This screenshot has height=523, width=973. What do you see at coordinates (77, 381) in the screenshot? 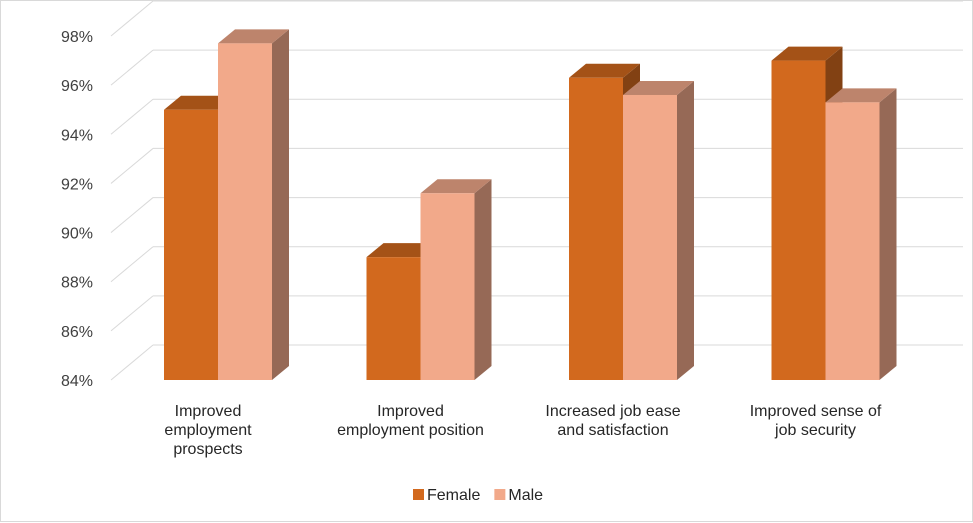
I see `y-tick-label: 84%` at bounding box center [77, 381].